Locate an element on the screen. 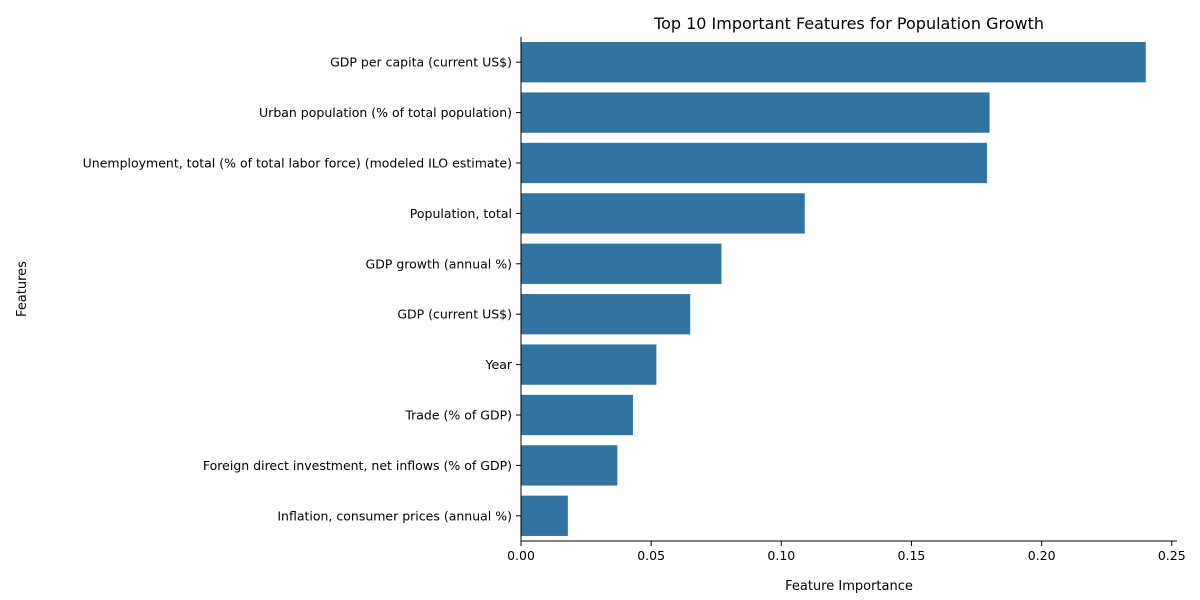  y-tick-label: Trade (% of GDP) is located at coordinates (458, 415).